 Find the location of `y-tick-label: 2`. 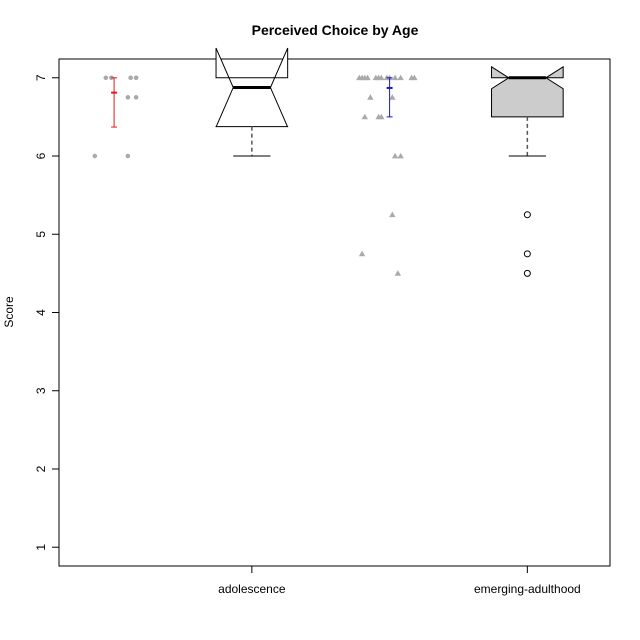

y-tick-label: 2 is located at coordinates (41, 468).